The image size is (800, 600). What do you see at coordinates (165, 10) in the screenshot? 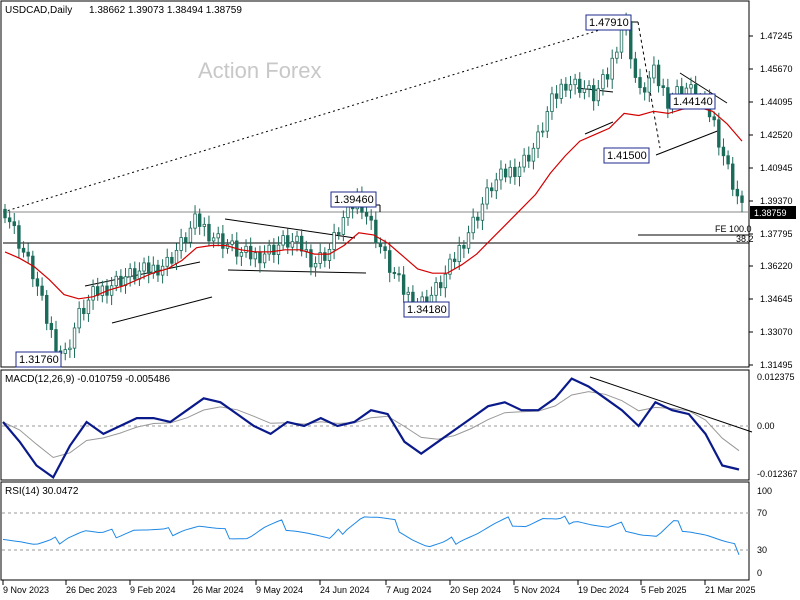
I see `ohlc-values: 1.38662 1.39073 1.38494 1.38759` at bounding box center [165, 10].